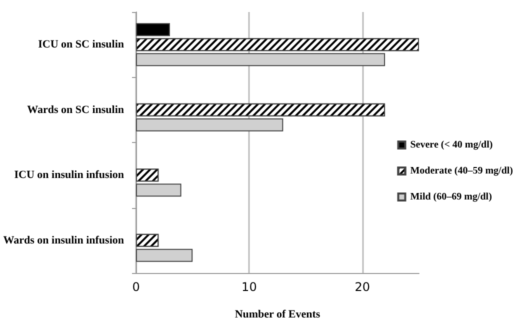 Image resolution: width=520 pixels, height=325 pixels. I want to click on y-tick-label: ICU on insulin infusion, so click(69, 175).